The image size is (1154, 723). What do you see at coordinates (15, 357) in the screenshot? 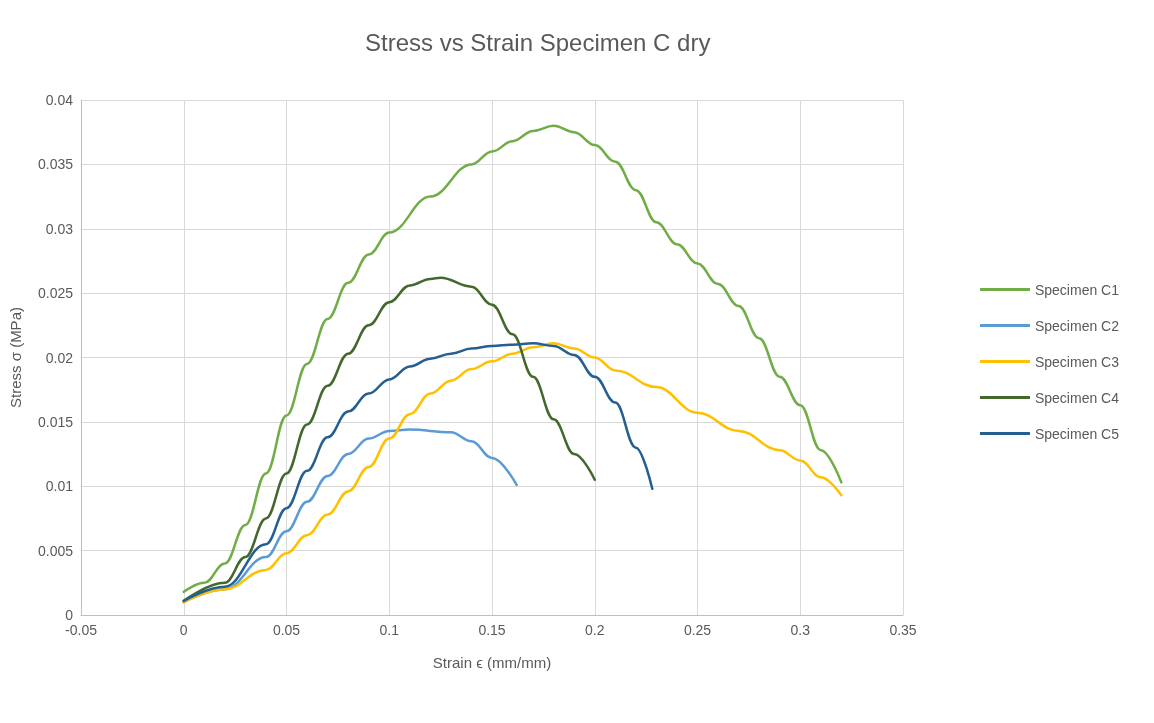
I see `y-axis-title: Stress σ (MPa)` at bounding box center [15, 357].